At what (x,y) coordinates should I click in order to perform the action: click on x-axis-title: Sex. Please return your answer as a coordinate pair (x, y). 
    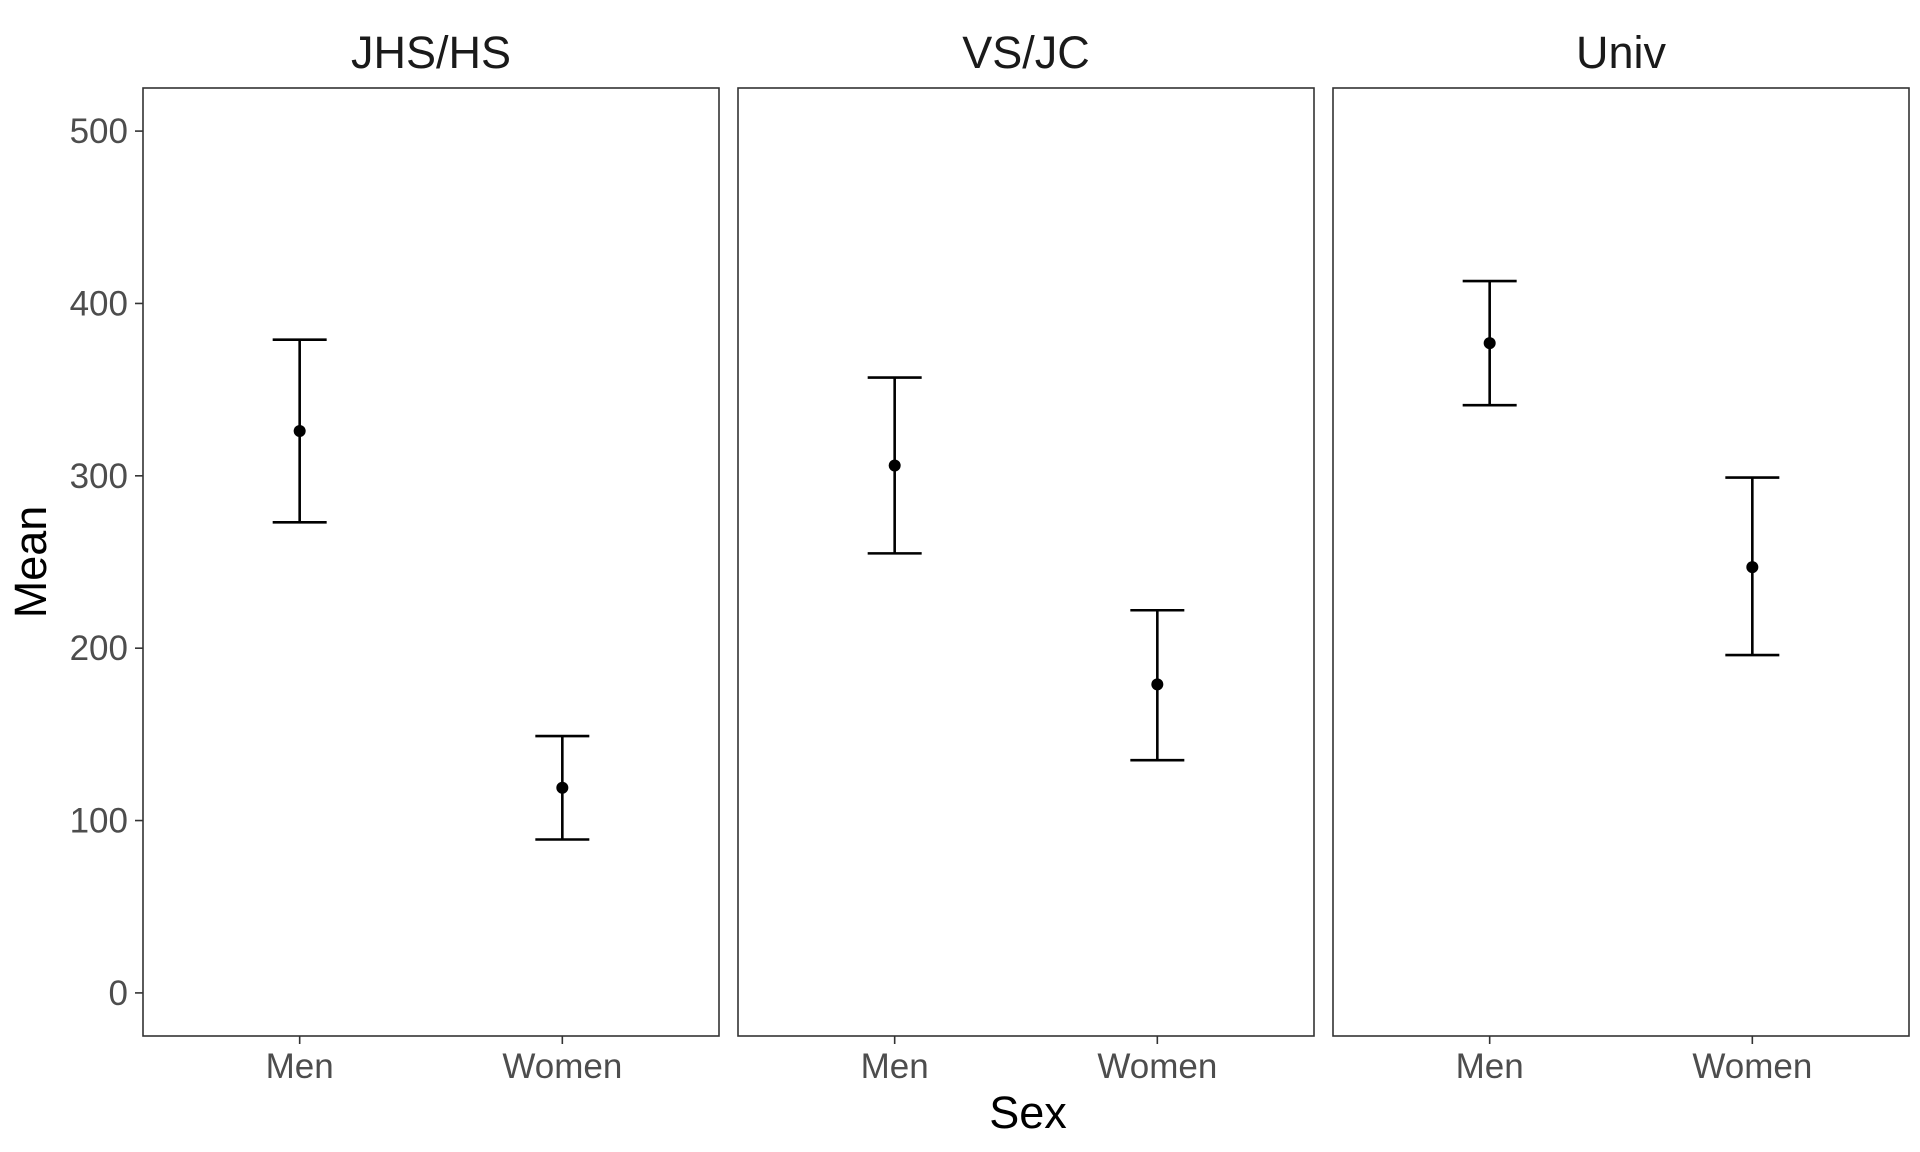
    Looking at the image, I should click on (1028, 1112).